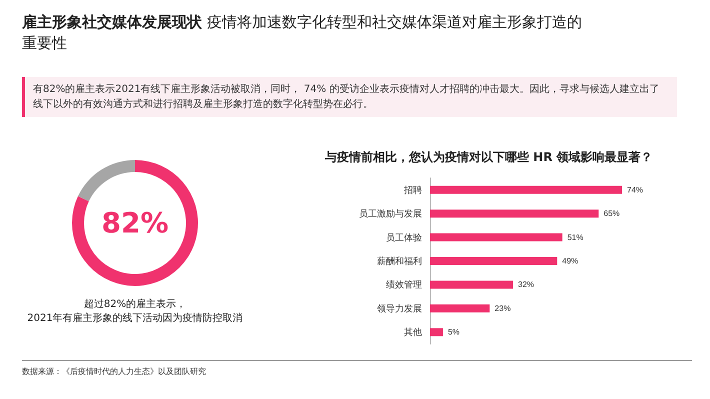 The image size is (710, 399). Describe the element at coordinates (404, 285) in the screenshot. I see `y-tick-label: 绩效管理` at that location.